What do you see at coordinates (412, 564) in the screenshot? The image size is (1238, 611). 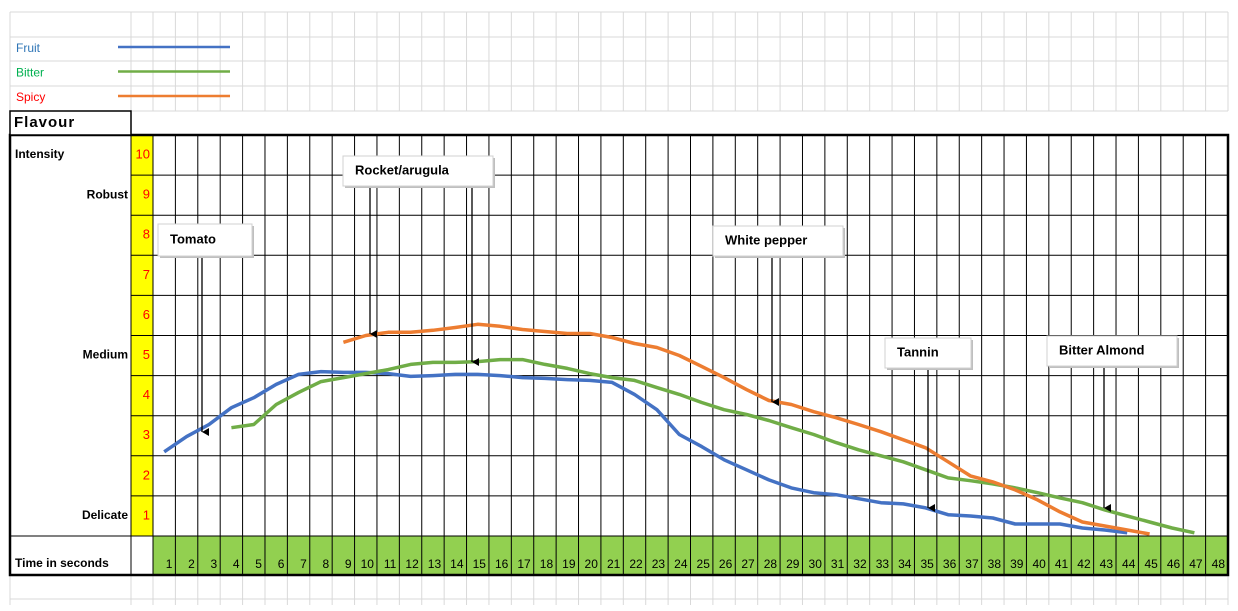 I see `x-tick-label: 12` at bounding box center [412, 564].